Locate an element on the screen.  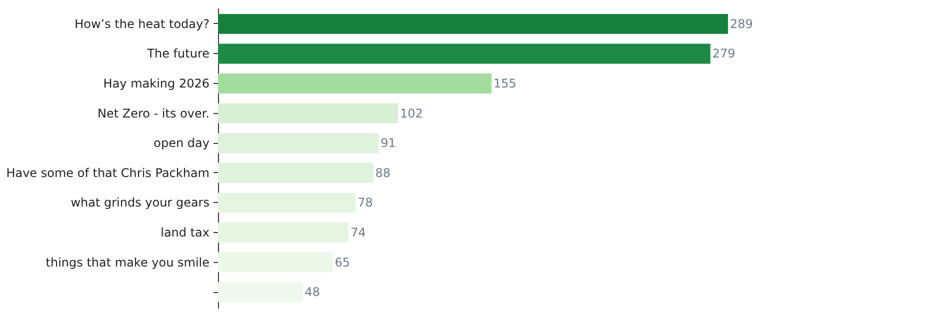
data-label: 155 is located at coordinates (505, 83).